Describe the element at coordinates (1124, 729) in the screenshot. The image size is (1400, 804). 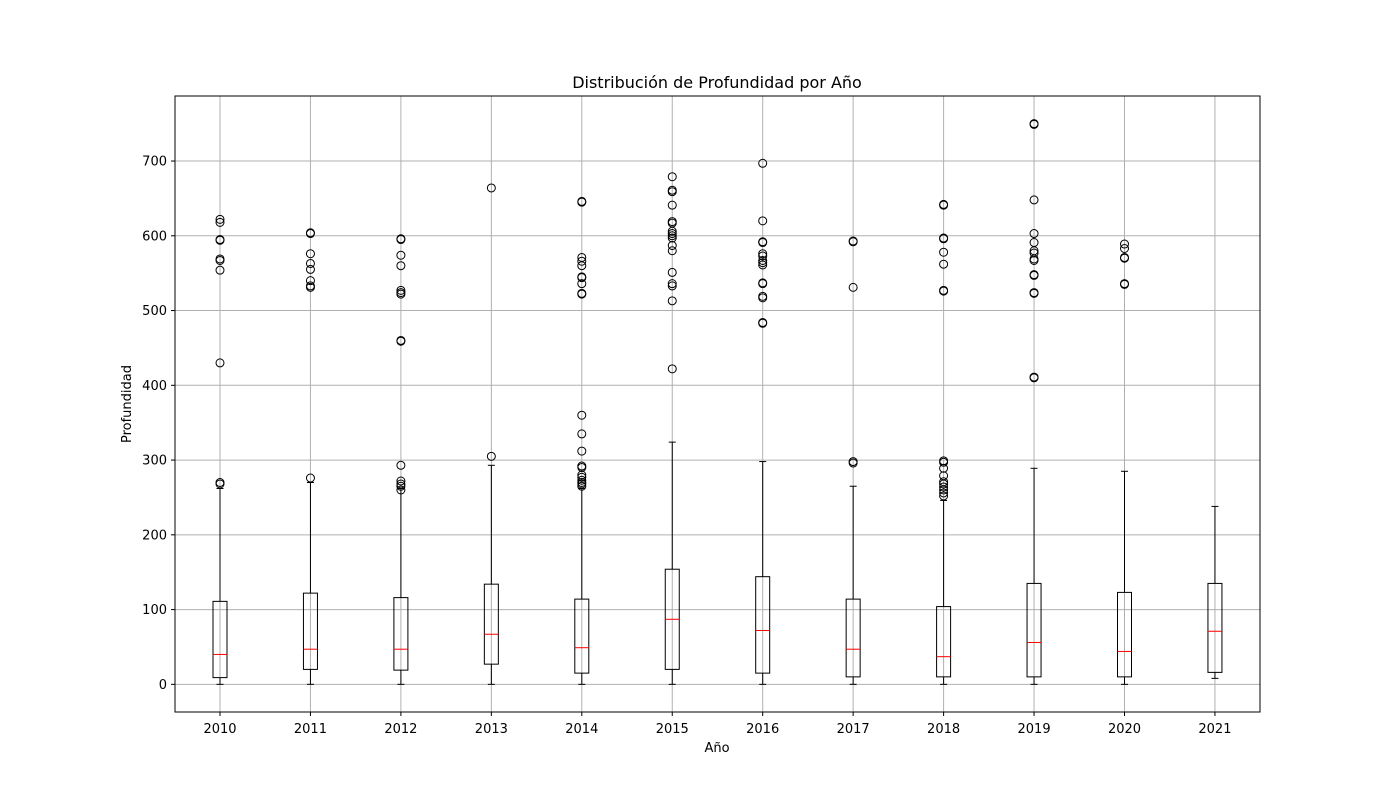
I see `x-tick-label: 2020` at that location.